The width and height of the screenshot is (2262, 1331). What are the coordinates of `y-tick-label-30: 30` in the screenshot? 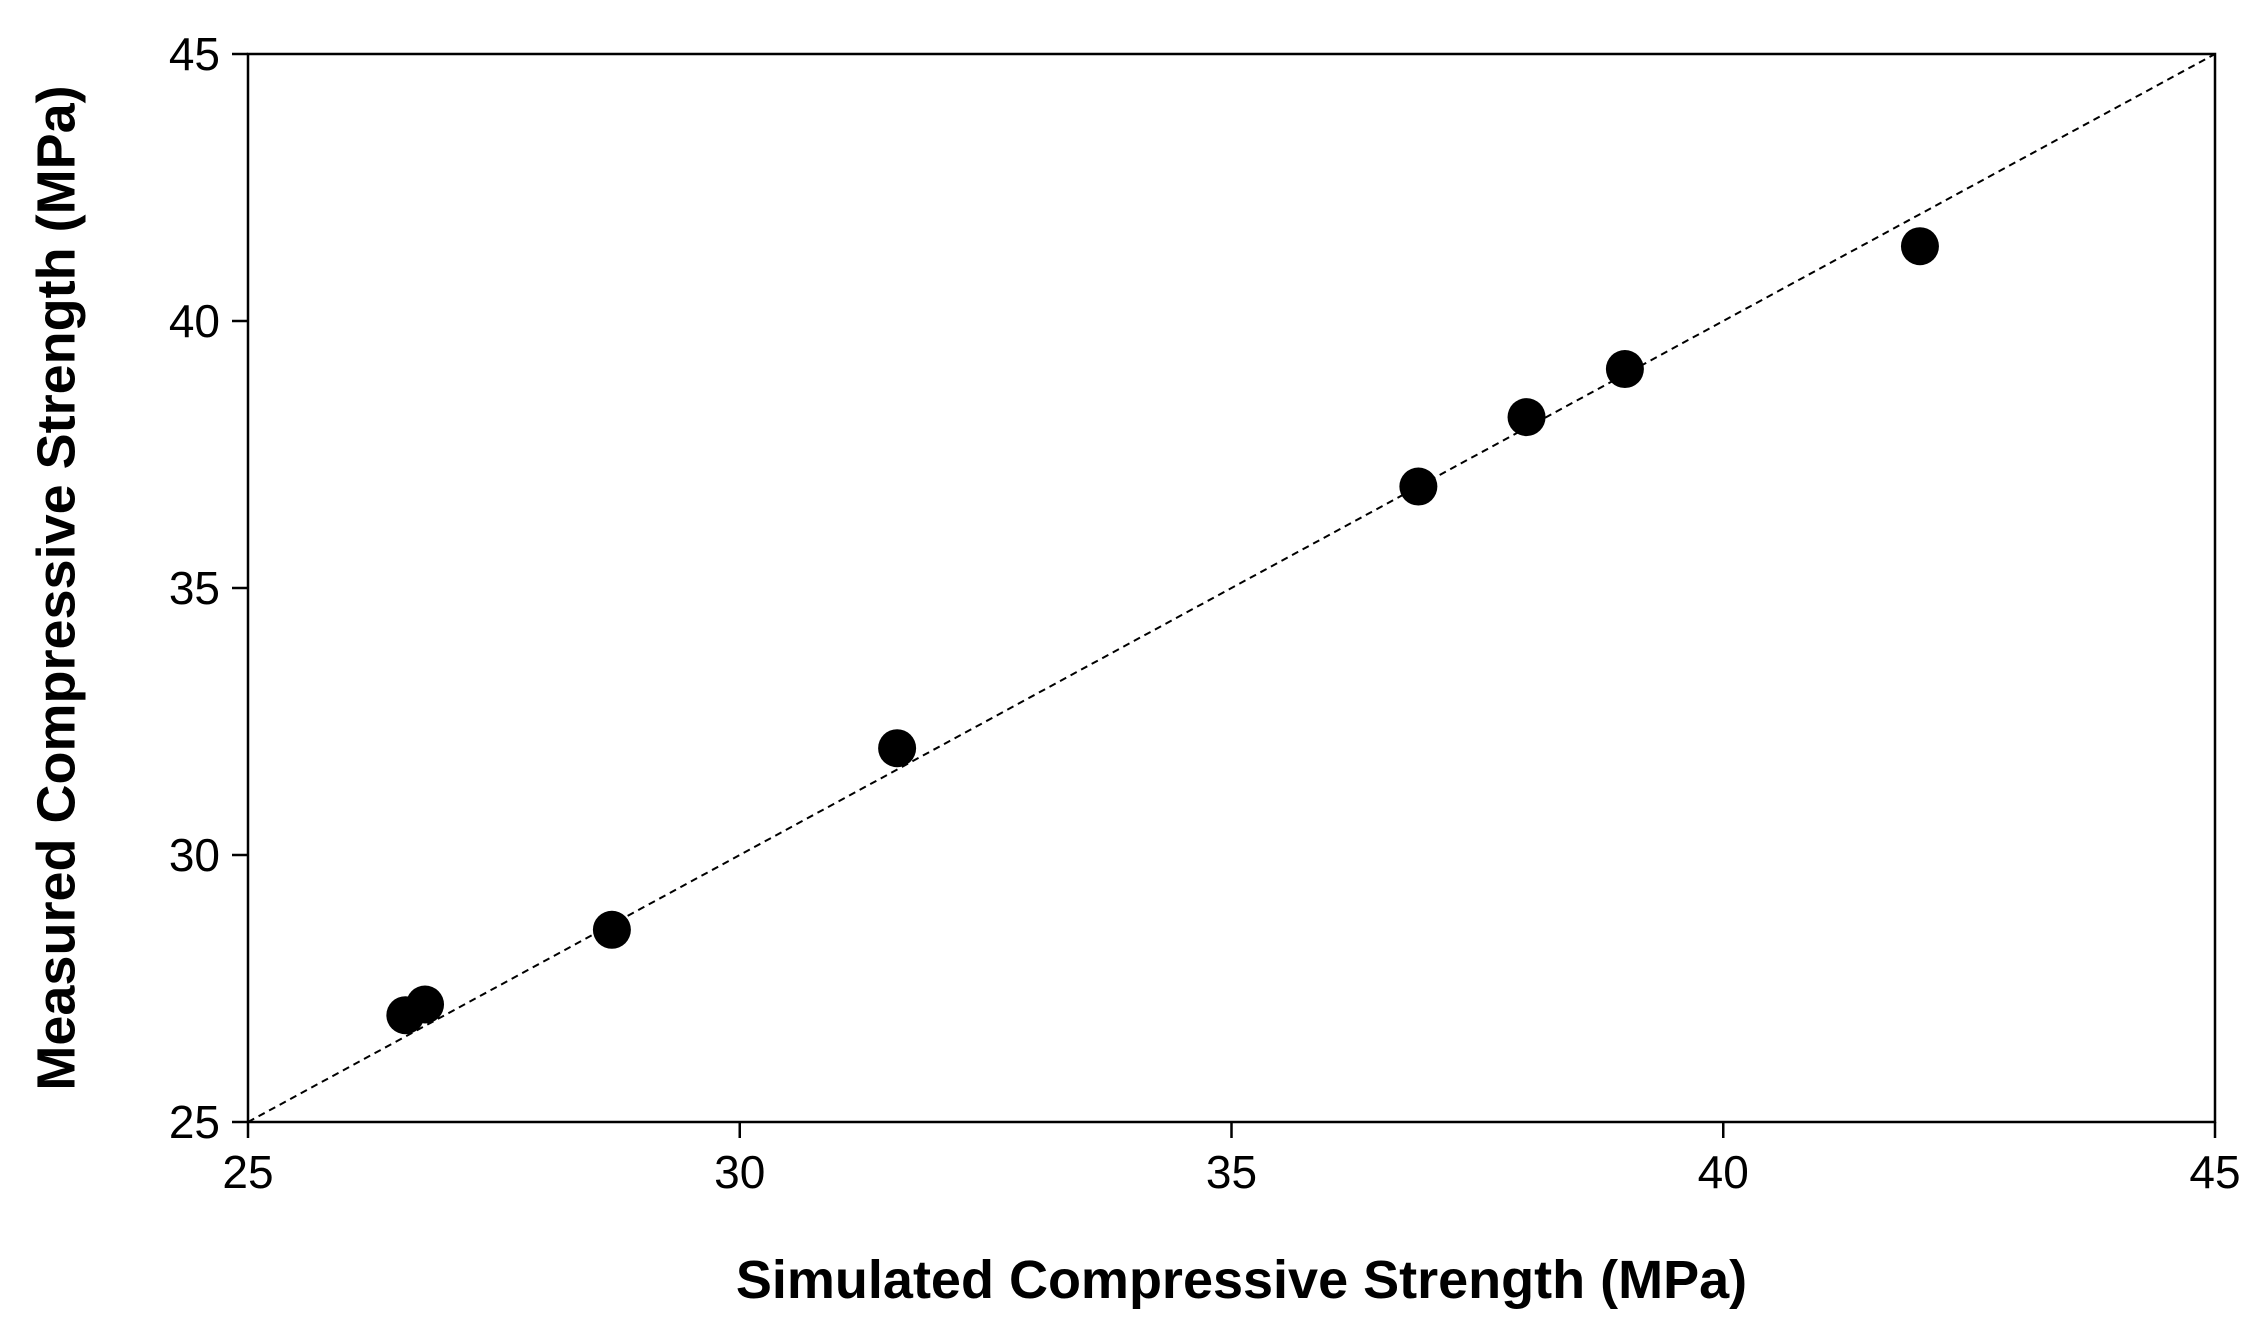 It's located at (194, 855).